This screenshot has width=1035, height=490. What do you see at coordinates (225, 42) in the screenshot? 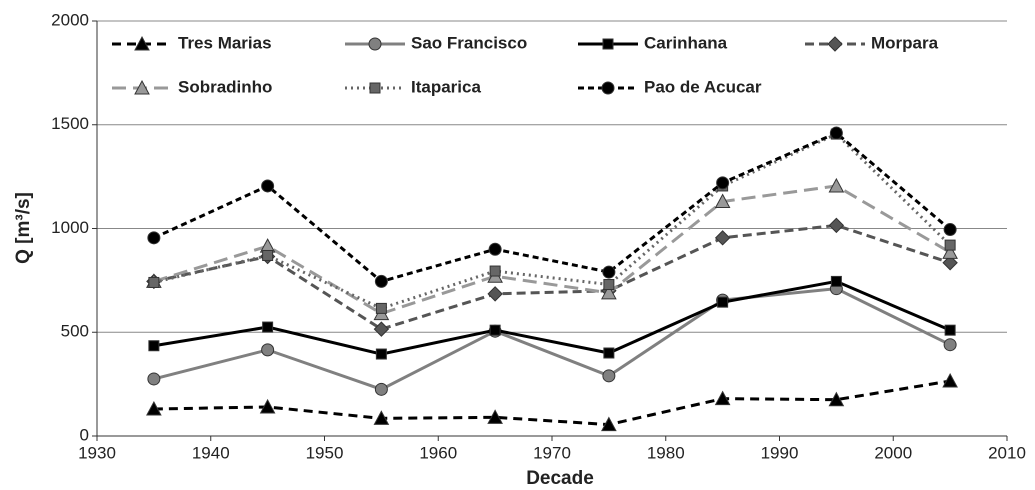
I see `legend-label: Tres Marias` at bounding box center [225, 42].